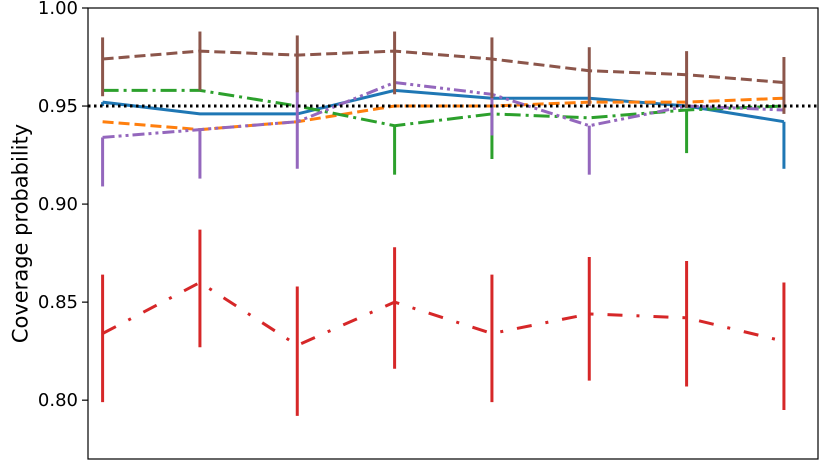  What do you see at coordinates (58, 204) in the screenshot?
I see `y-tick-label: 0.90` at bounding box center [58, 204].